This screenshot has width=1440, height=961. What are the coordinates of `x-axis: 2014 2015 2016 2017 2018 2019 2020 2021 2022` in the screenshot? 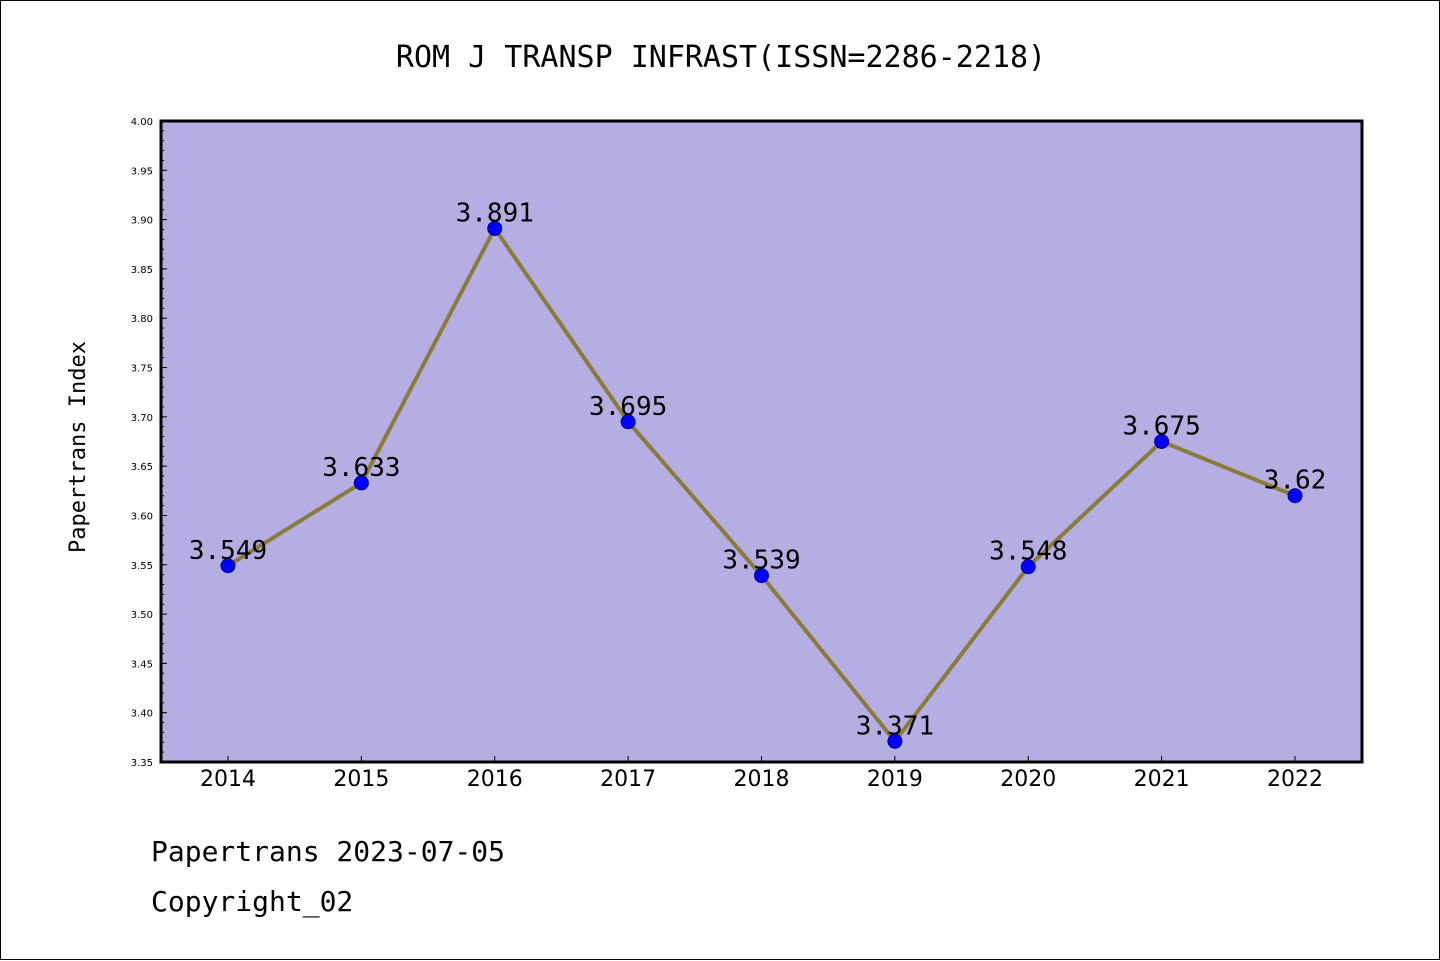 It's located at (761, 774).